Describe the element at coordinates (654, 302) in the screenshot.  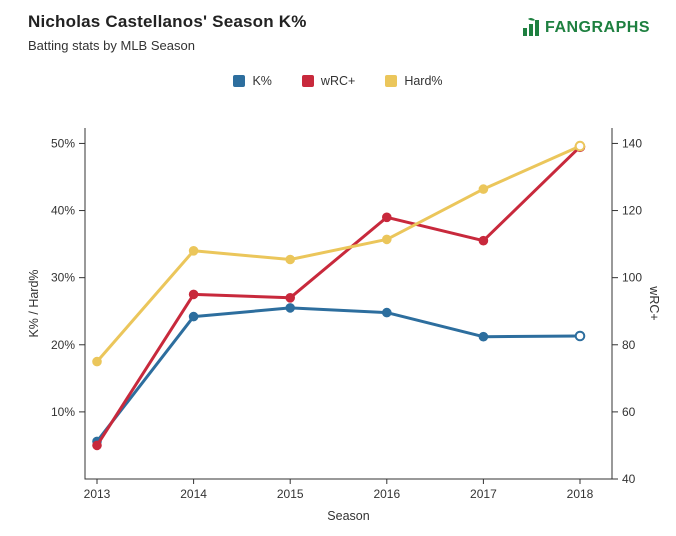
I see `right-axis-title: wRC+` at that location.